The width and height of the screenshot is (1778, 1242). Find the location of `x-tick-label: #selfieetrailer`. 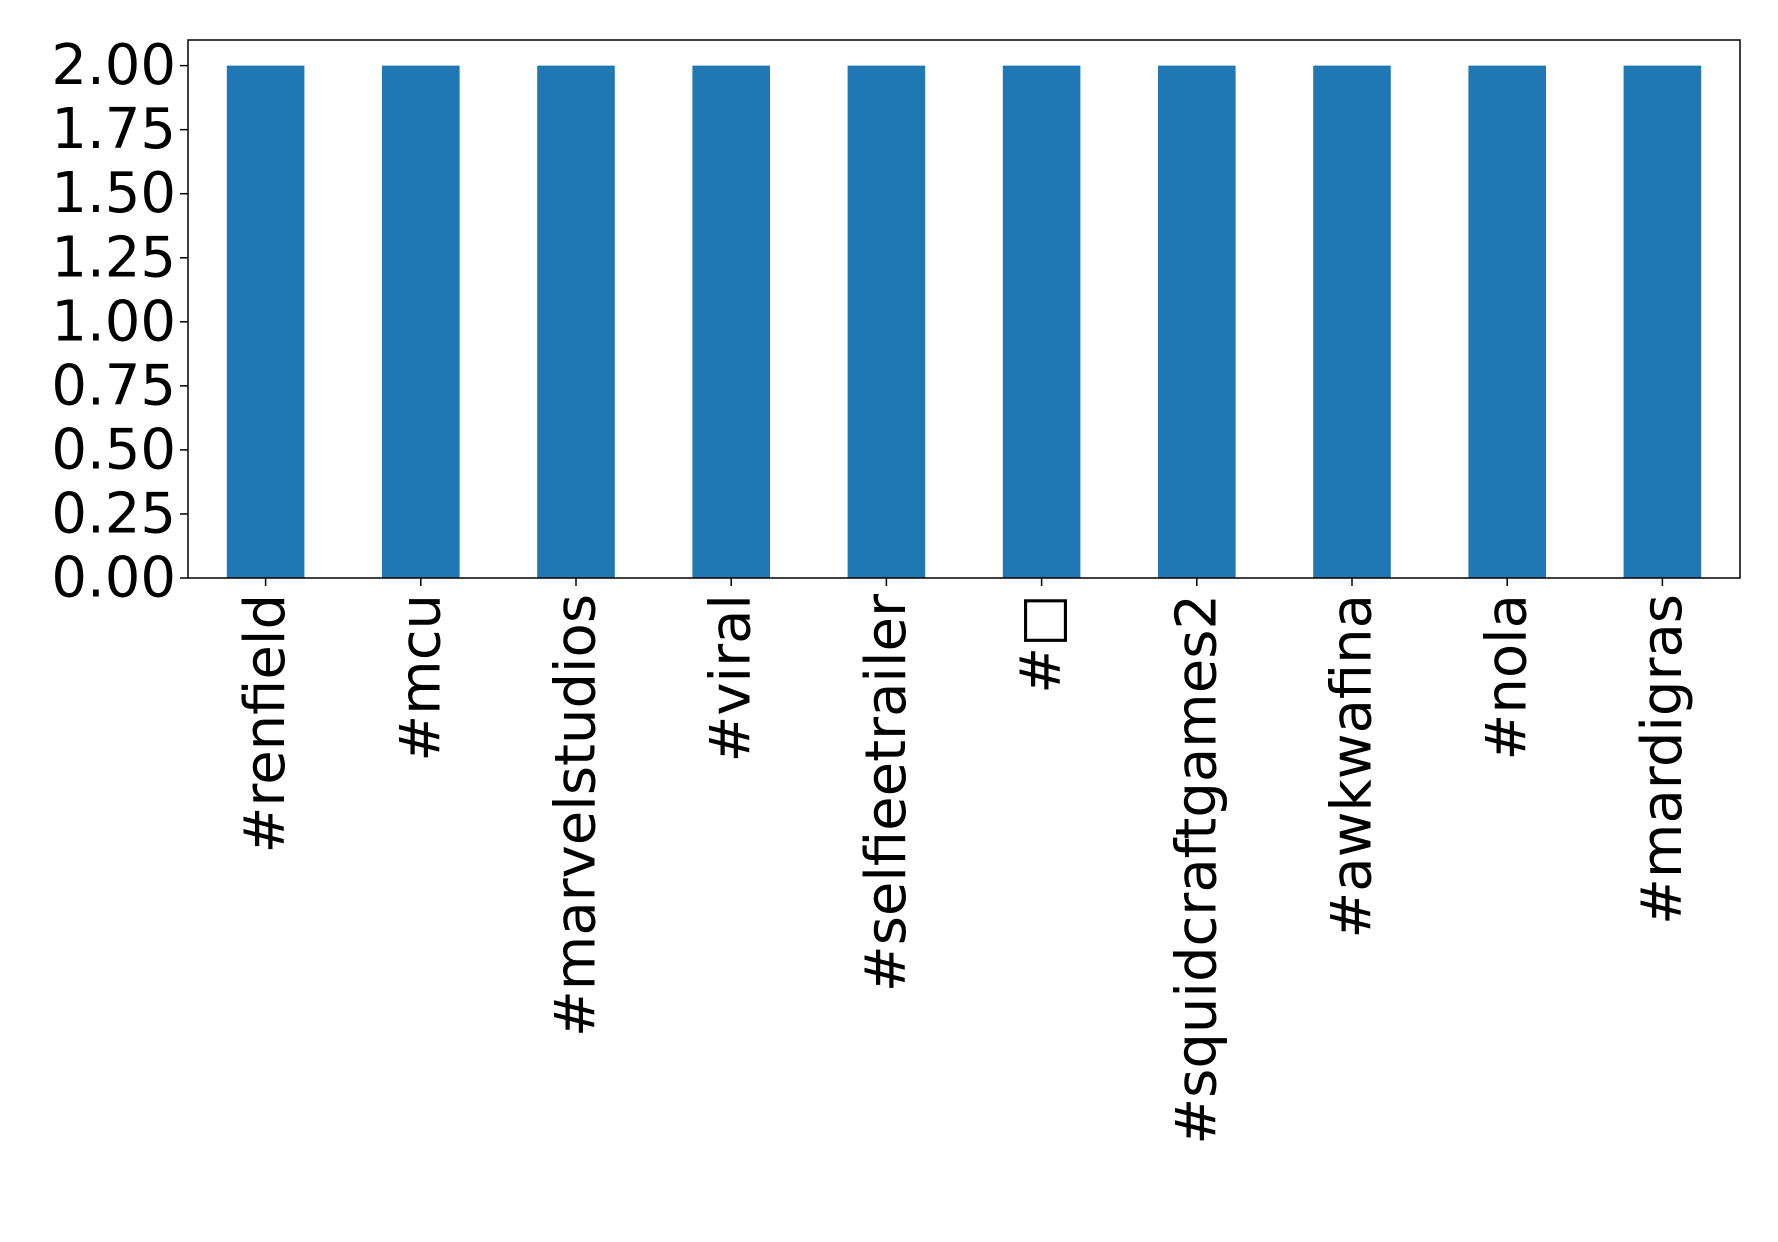

x-tick-label: #selfieetrailer is located at coordinates (886, 792).